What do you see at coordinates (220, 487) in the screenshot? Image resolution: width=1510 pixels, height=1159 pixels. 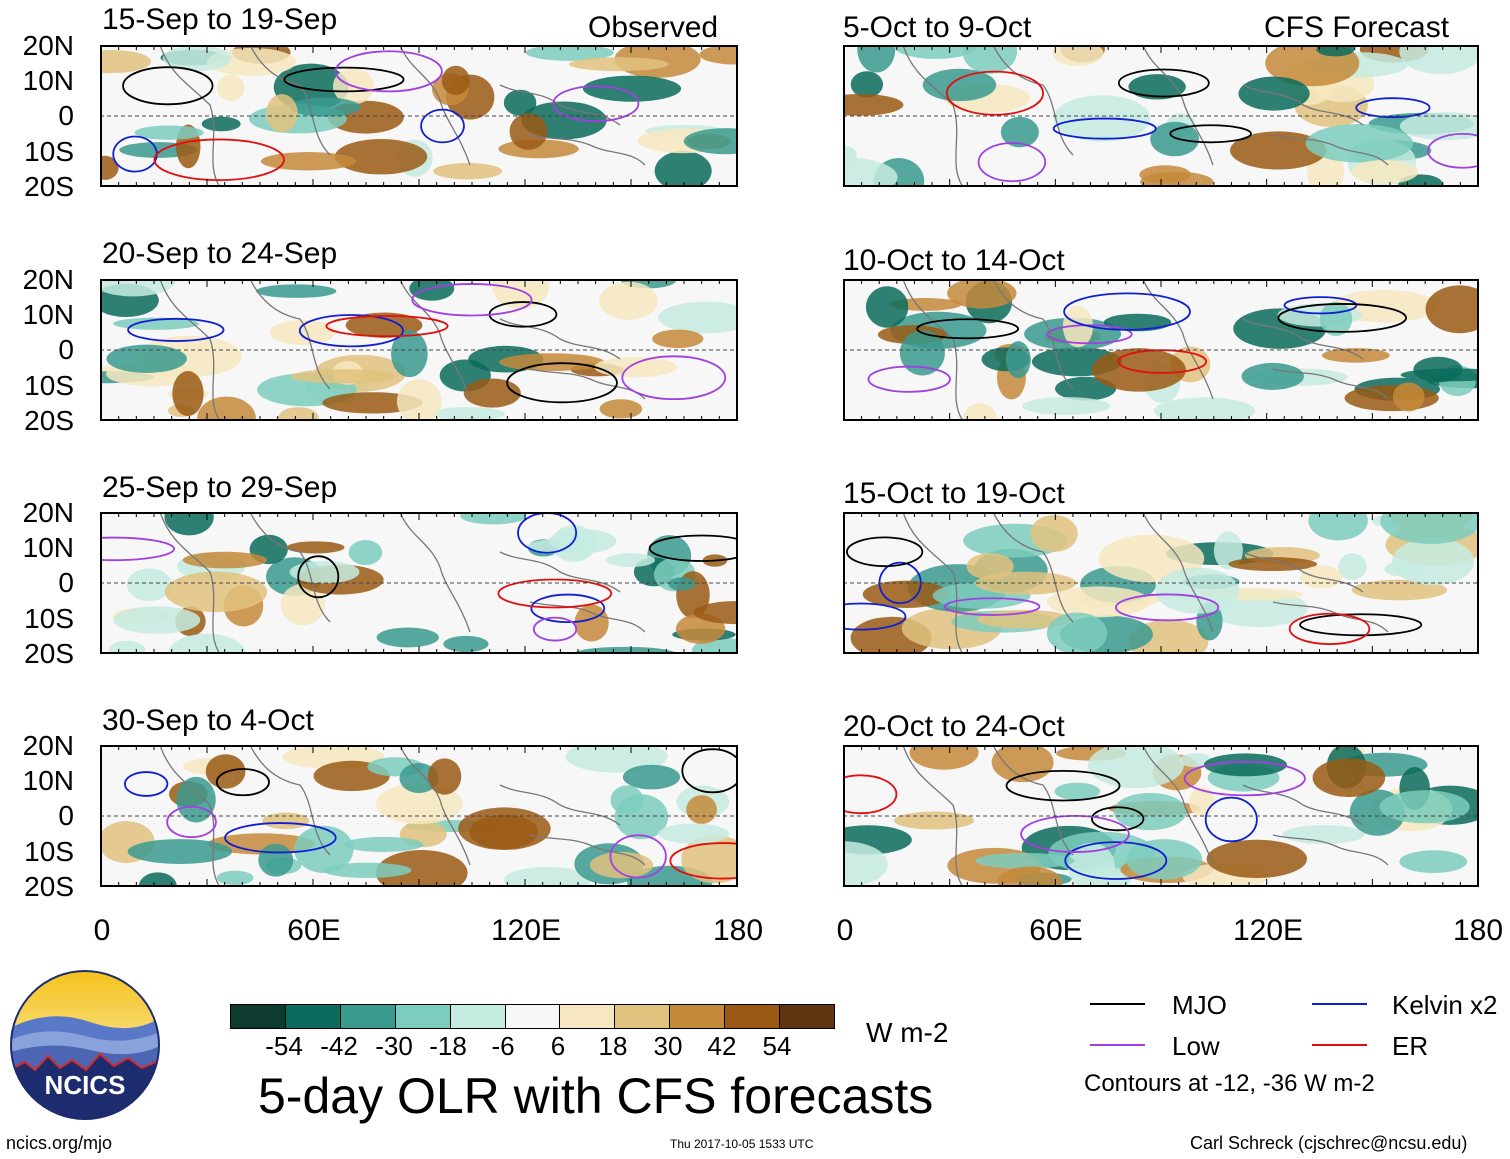 I see `panel-title: 25-Sep to 29-Sep` at bounding box center [220, 487].